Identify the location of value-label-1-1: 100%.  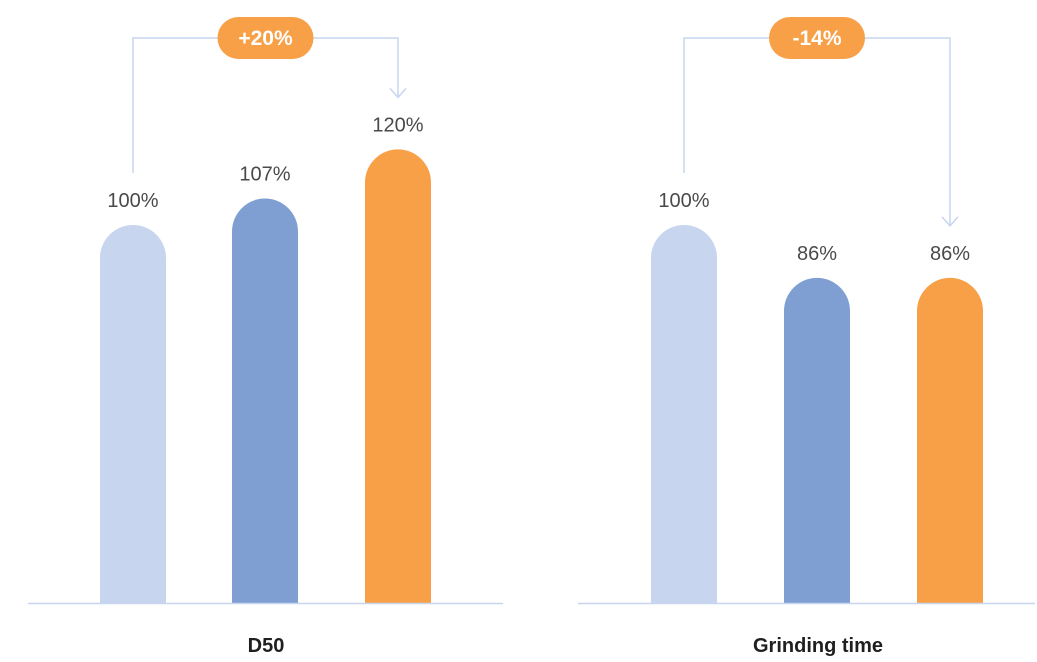
(132, 201).